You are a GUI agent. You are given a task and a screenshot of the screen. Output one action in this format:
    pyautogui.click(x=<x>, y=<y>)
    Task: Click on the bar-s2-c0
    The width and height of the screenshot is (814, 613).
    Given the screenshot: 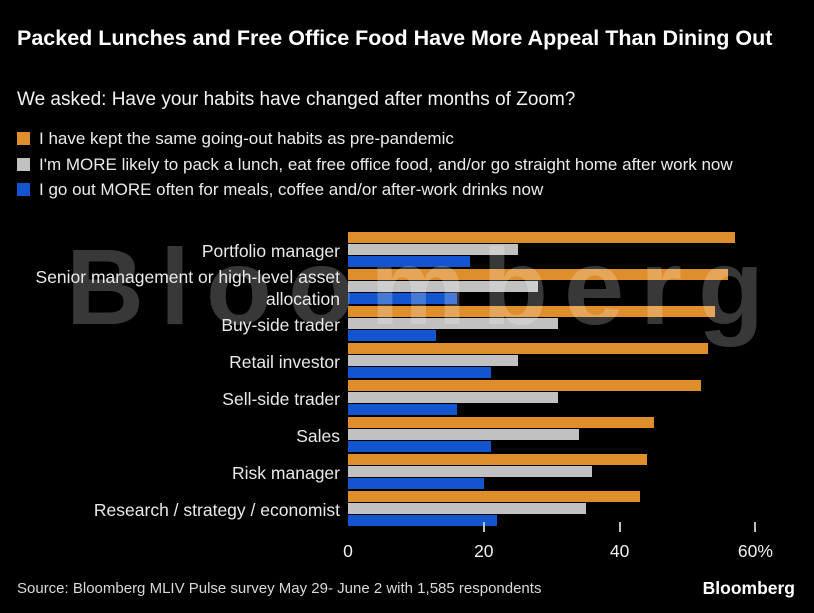 What is the action you would take?
    pyautogui.click(x=409, y=261)
    